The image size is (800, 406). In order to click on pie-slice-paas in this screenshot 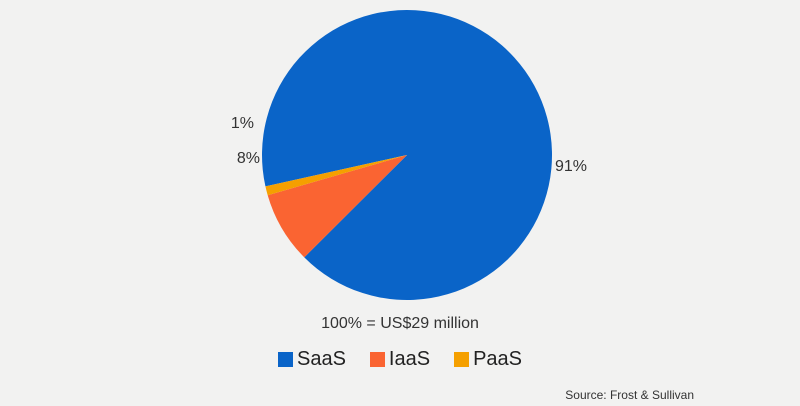, I will do `click(336, 175)`.